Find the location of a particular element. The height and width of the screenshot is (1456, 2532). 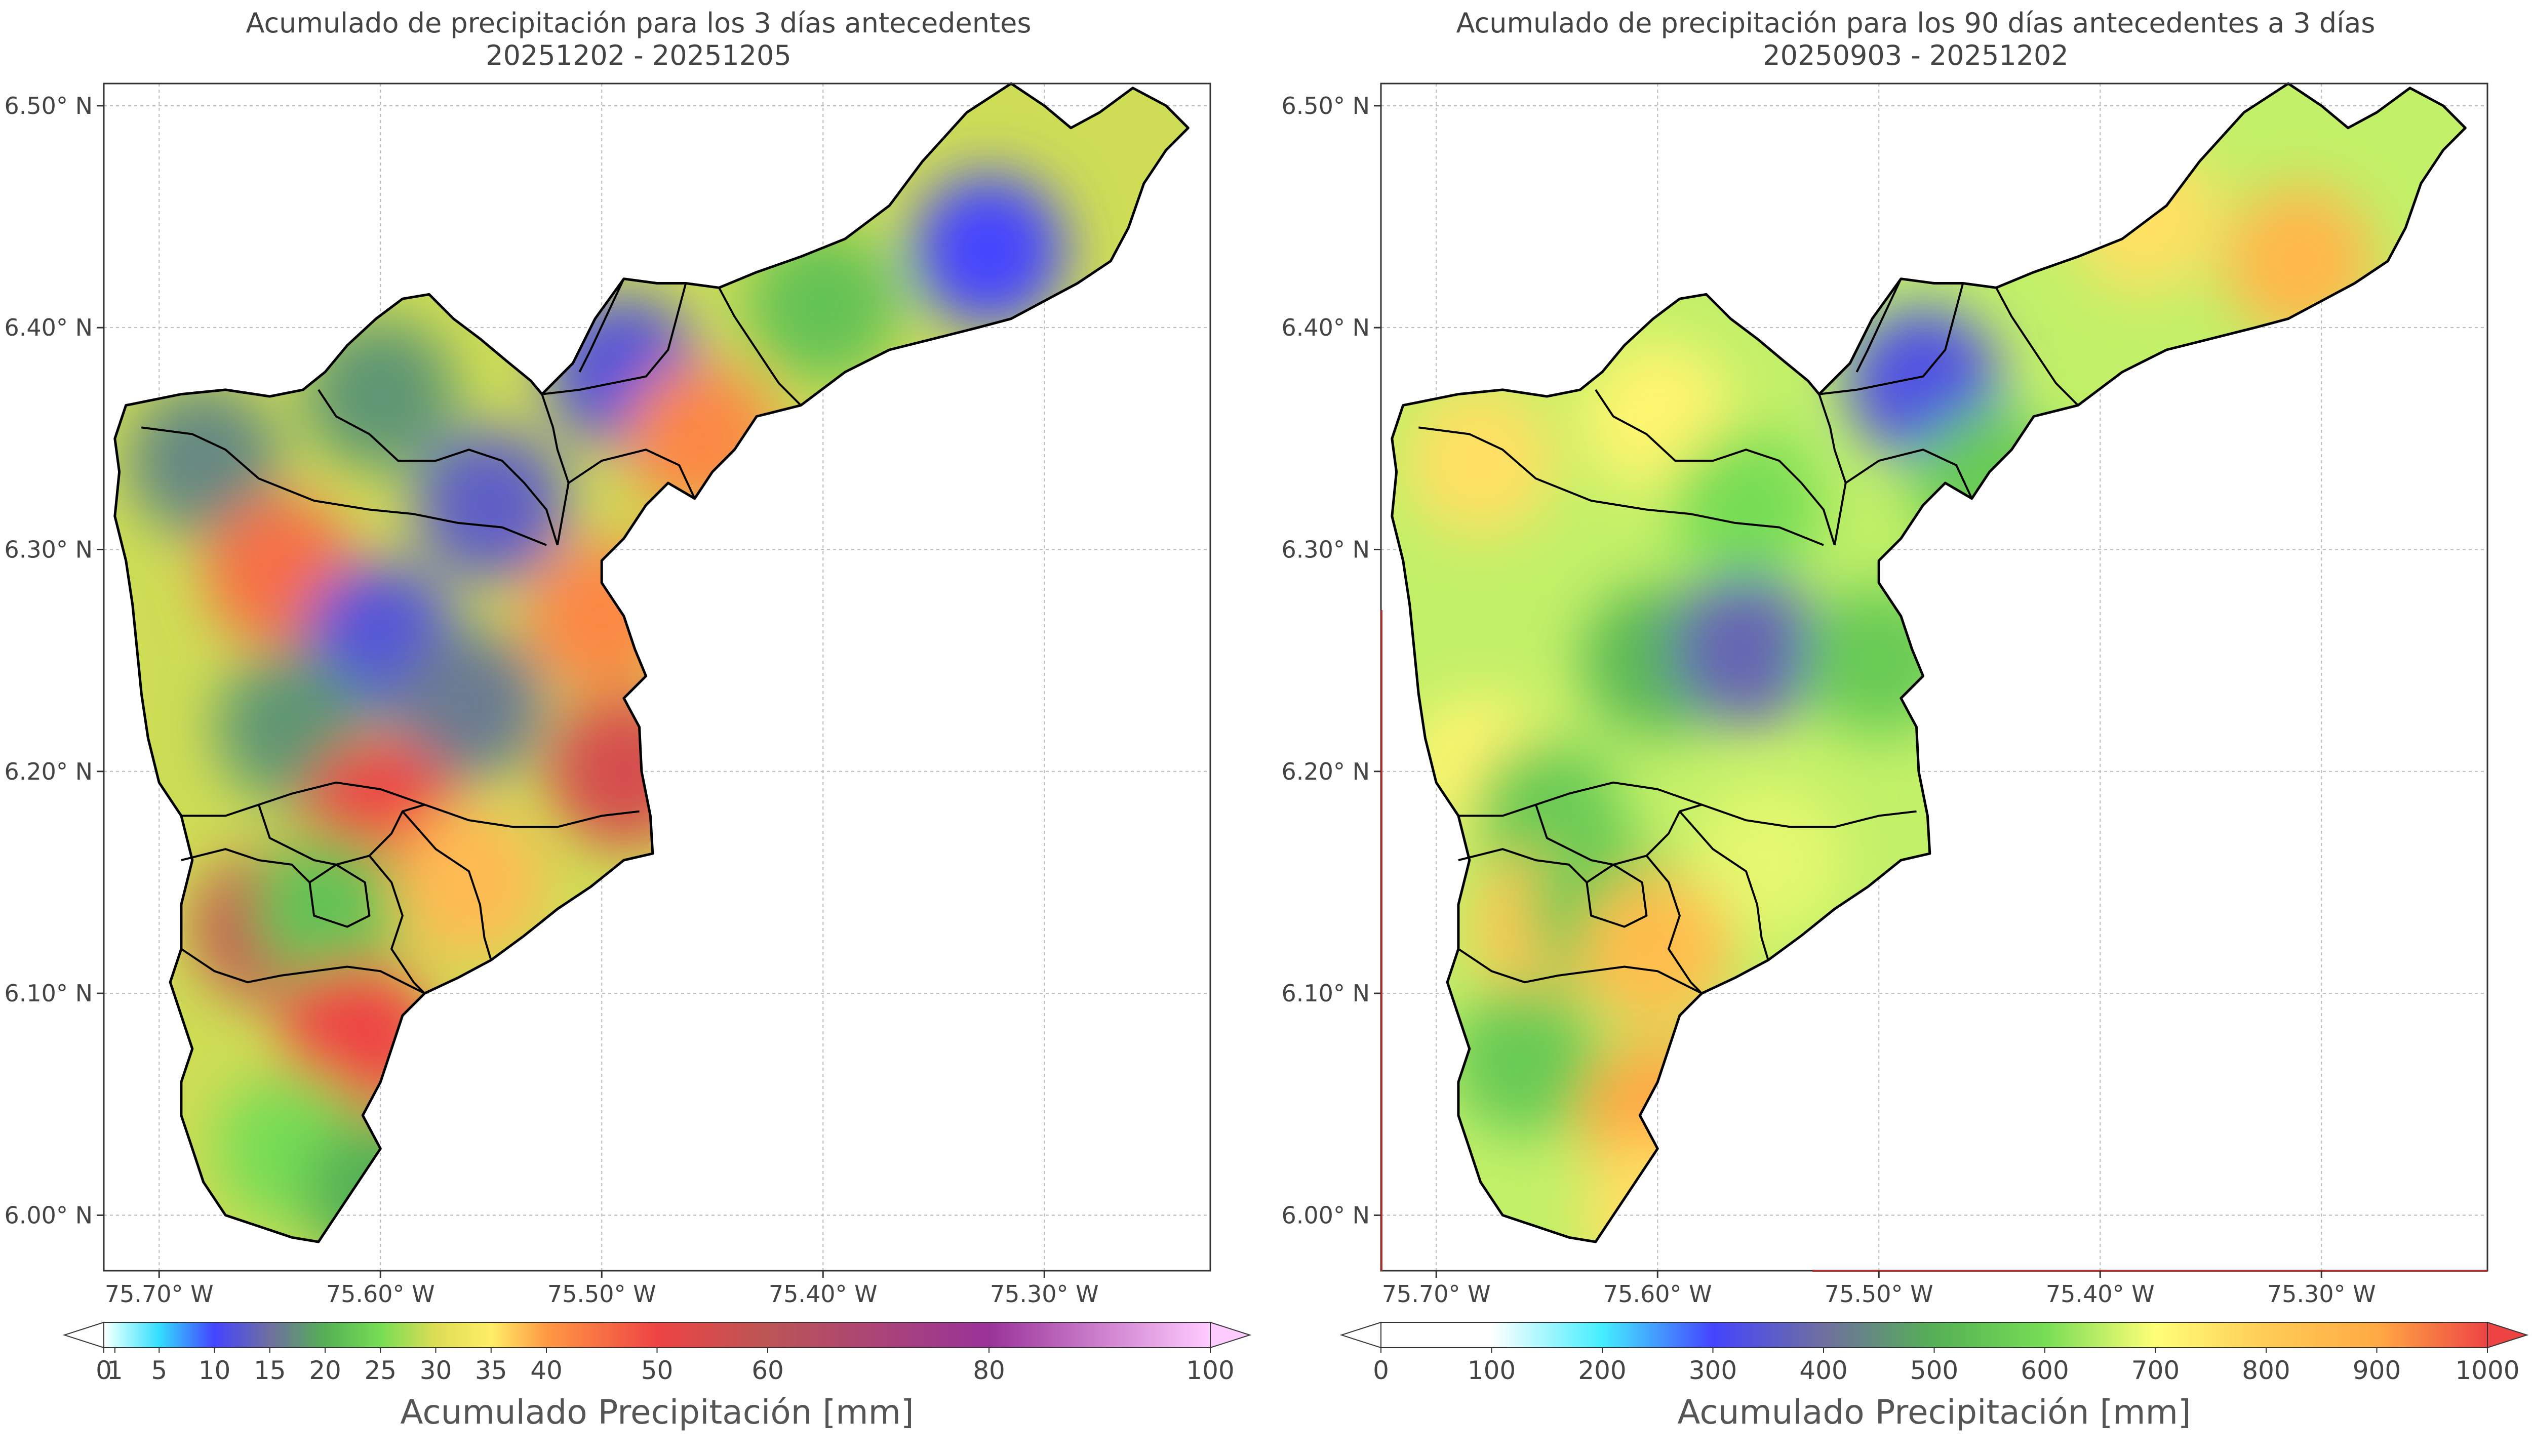

colorbar-tick-label: 400 is located at coordinates (1823, 1370).